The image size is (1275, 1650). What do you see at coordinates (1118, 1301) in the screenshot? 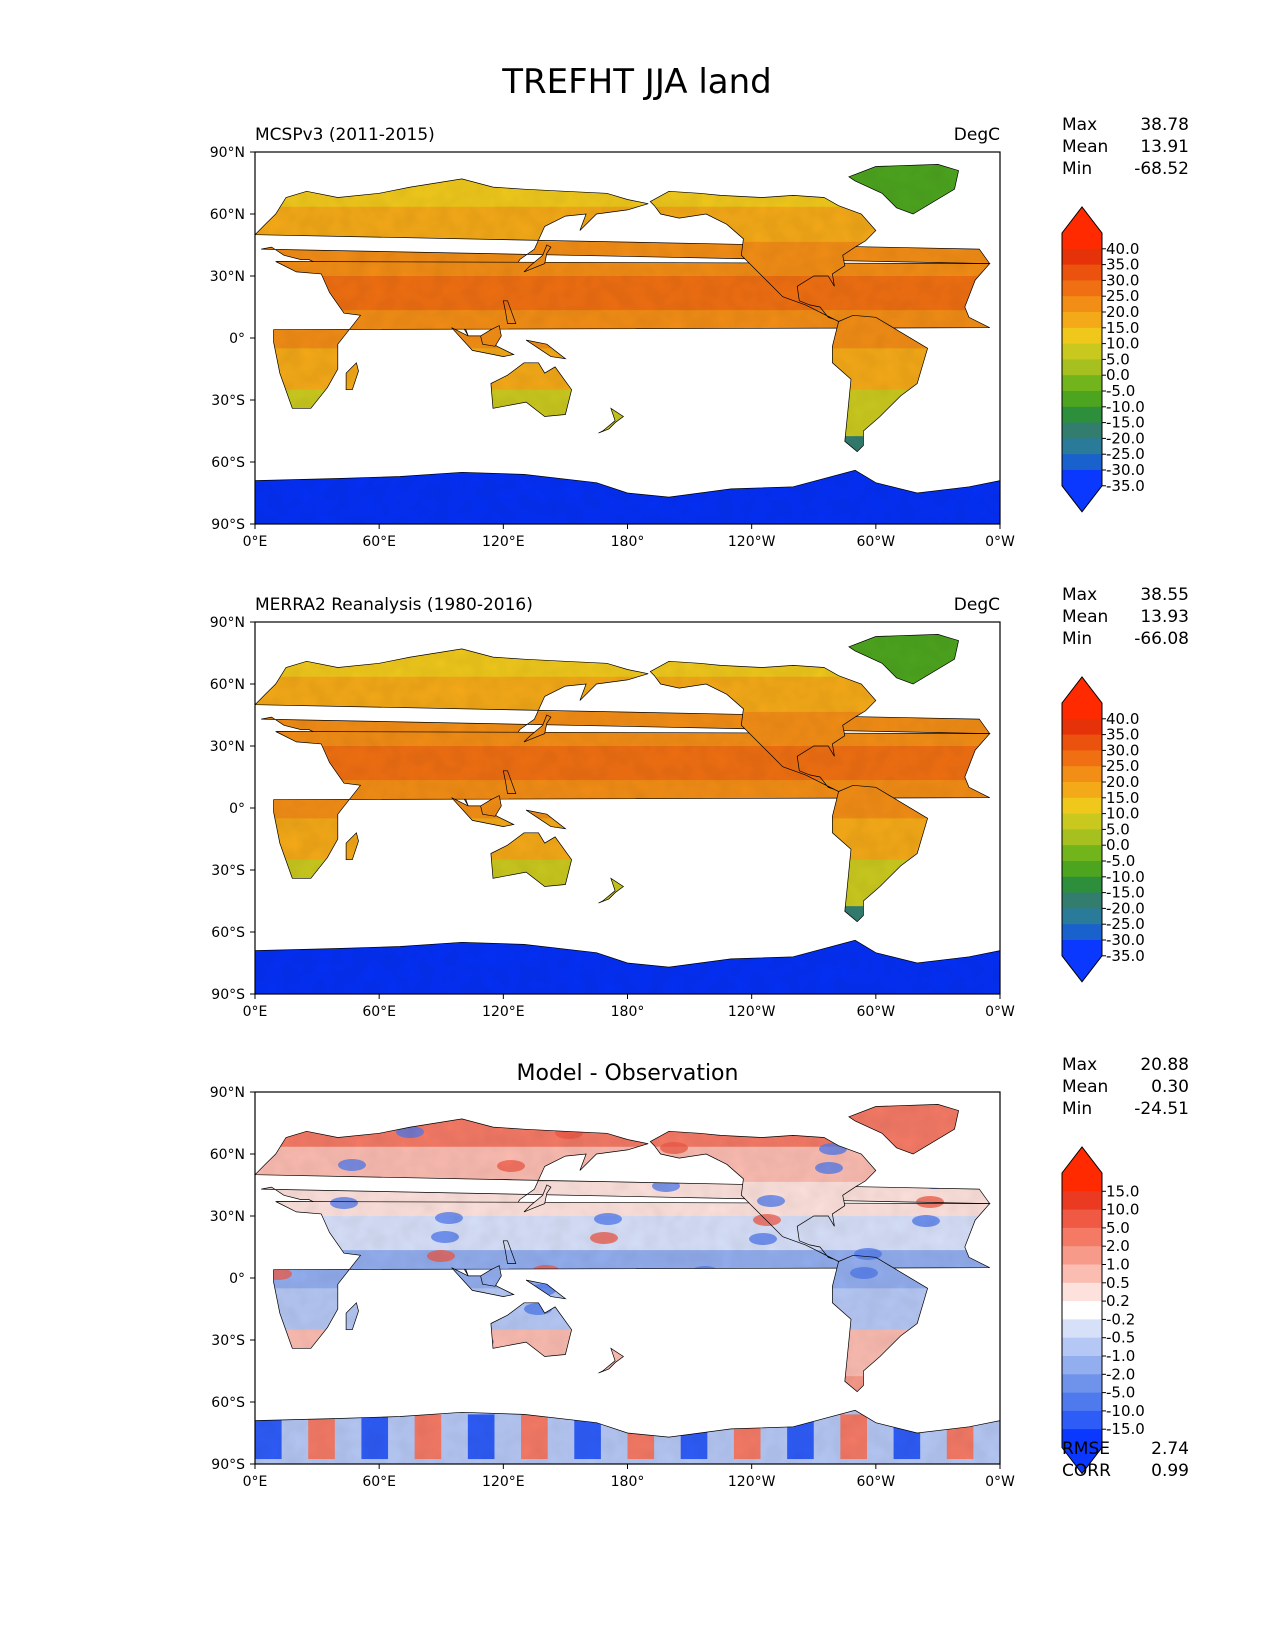
I see `colorbar-label: 0.2` at bounding box center [1118, 1301].